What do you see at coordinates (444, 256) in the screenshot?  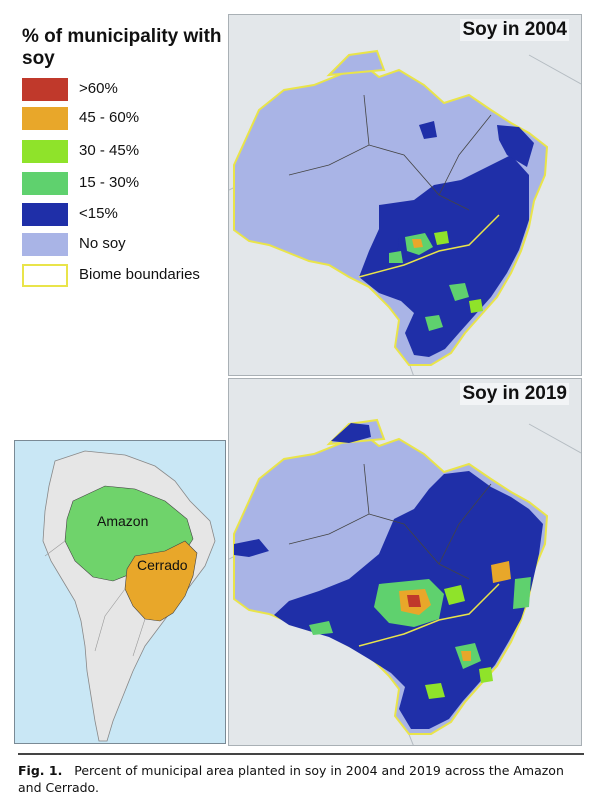 I see `soy-lt15-area` at bounding box center [444, 256].